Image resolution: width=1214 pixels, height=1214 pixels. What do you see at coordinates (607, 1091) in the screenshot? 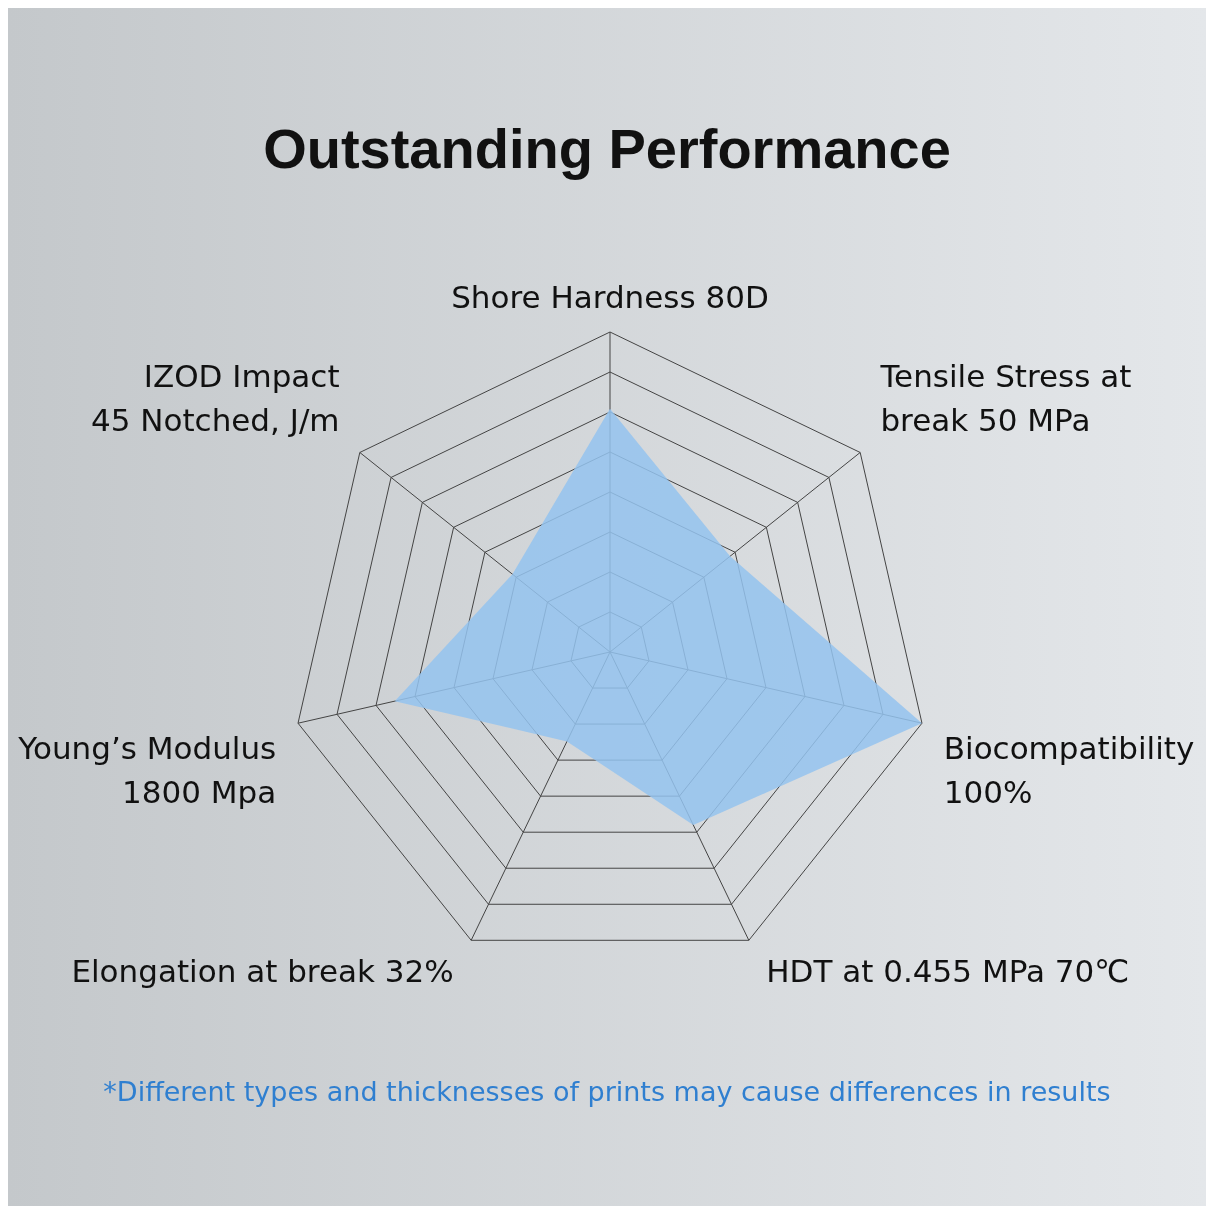
I see `text: *Different types and thicknesses of prints may cause differences in results` at bounding box center [607, 1091].